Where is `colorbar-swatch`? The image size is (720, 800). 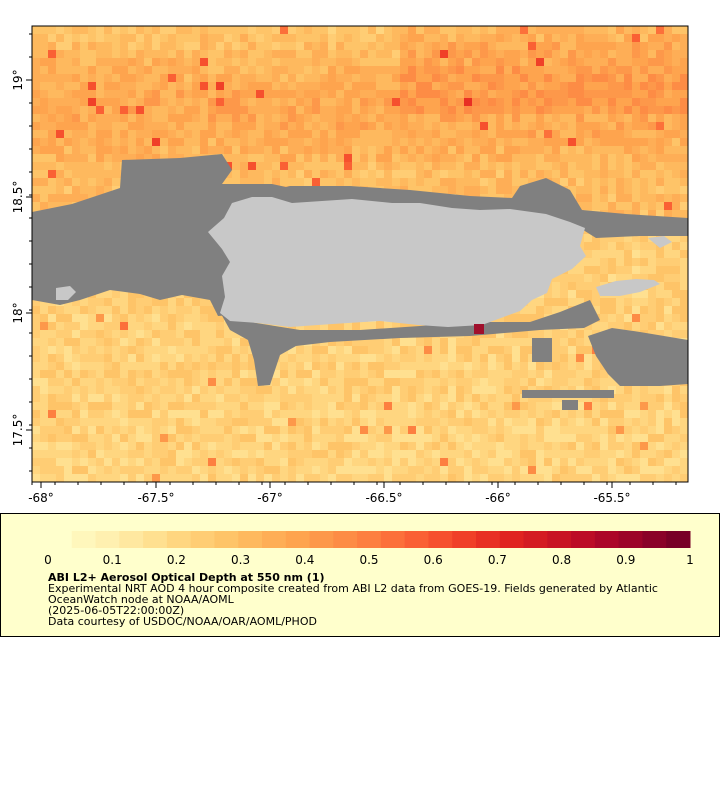
colorbar-swatch is located at coordinates (250, 539).